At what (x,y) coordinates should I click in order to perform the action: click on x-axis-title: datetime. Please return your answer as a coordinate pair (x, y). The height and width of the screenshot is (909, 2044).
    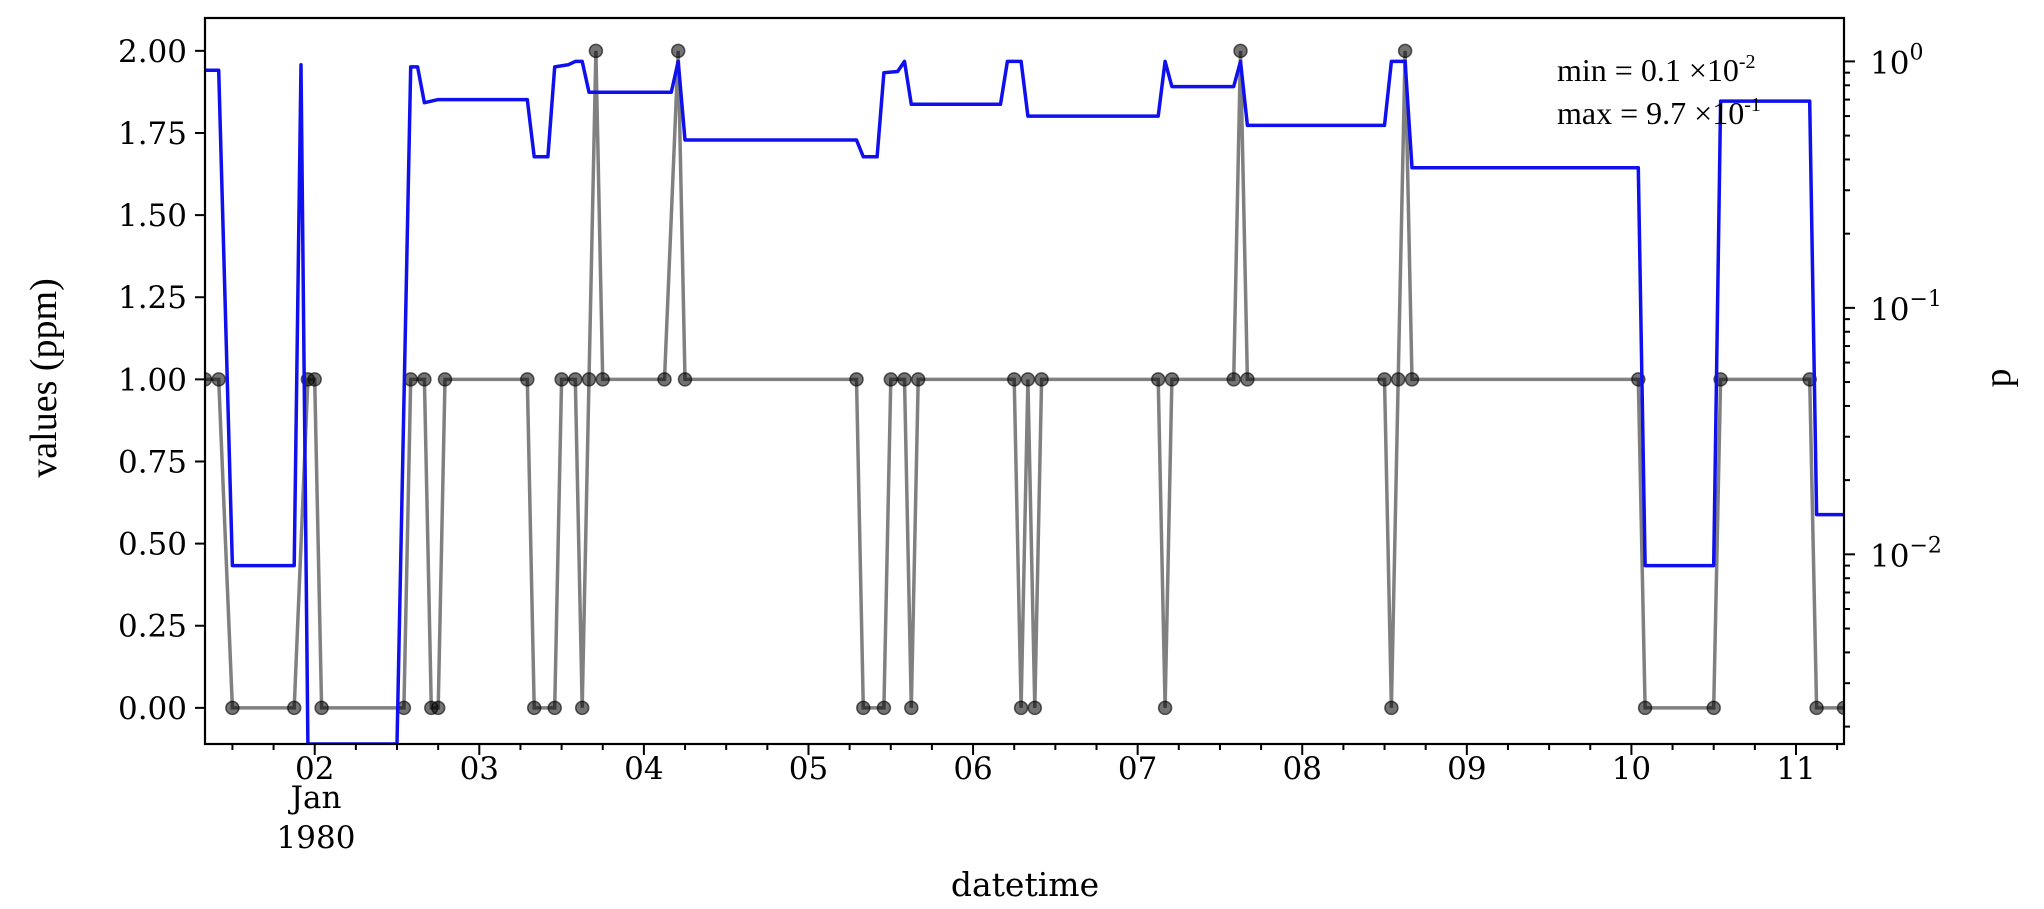
    Looking at the image, I should click on (1025, 884).